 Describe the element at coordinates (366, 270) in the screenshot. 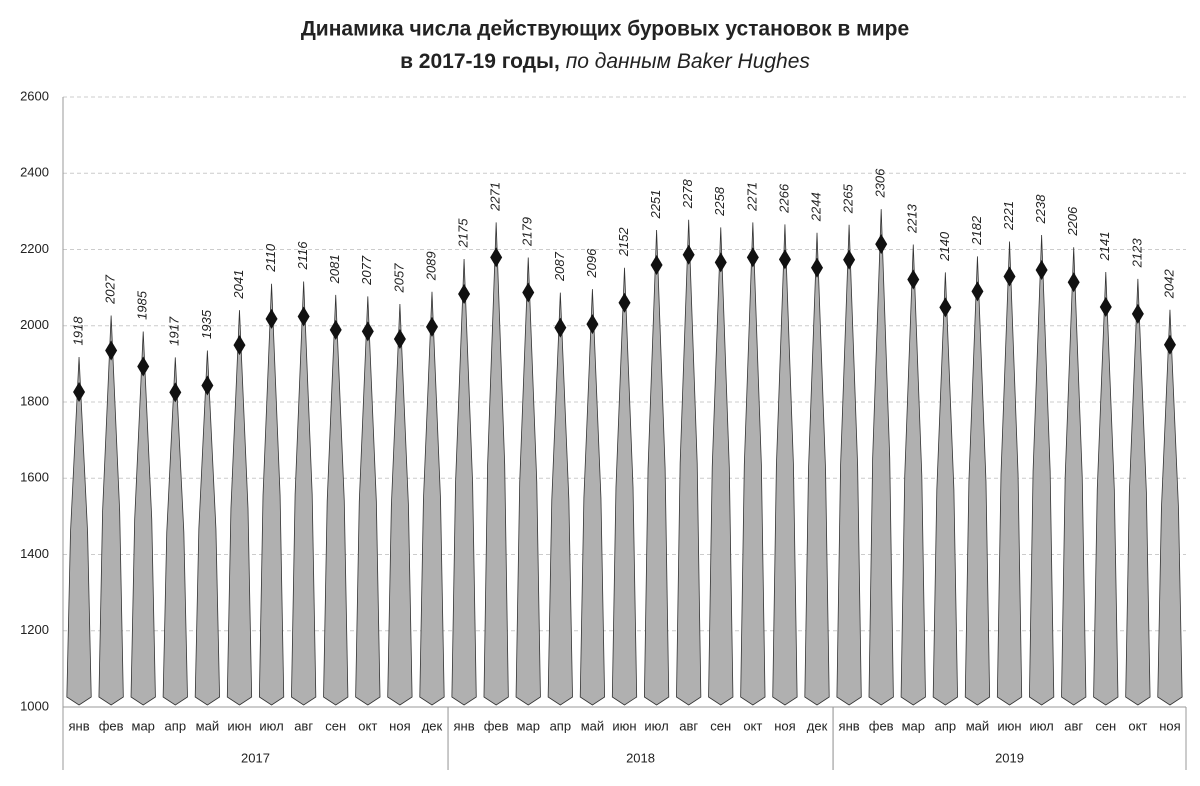

I see `value-label: 2077` at that location.